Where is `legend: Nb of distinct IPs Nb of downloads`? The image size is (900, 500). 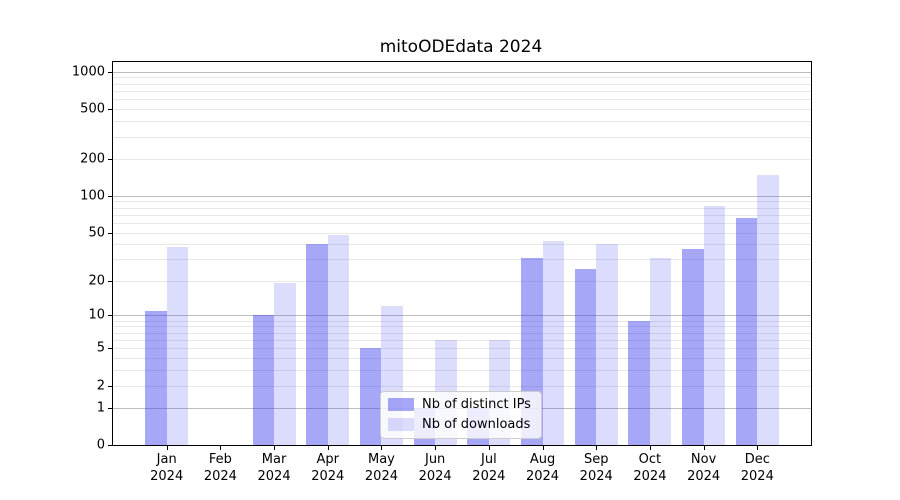
legend: Nb of distinct IPs Nb of downloads is located at coordinates (461, 415).